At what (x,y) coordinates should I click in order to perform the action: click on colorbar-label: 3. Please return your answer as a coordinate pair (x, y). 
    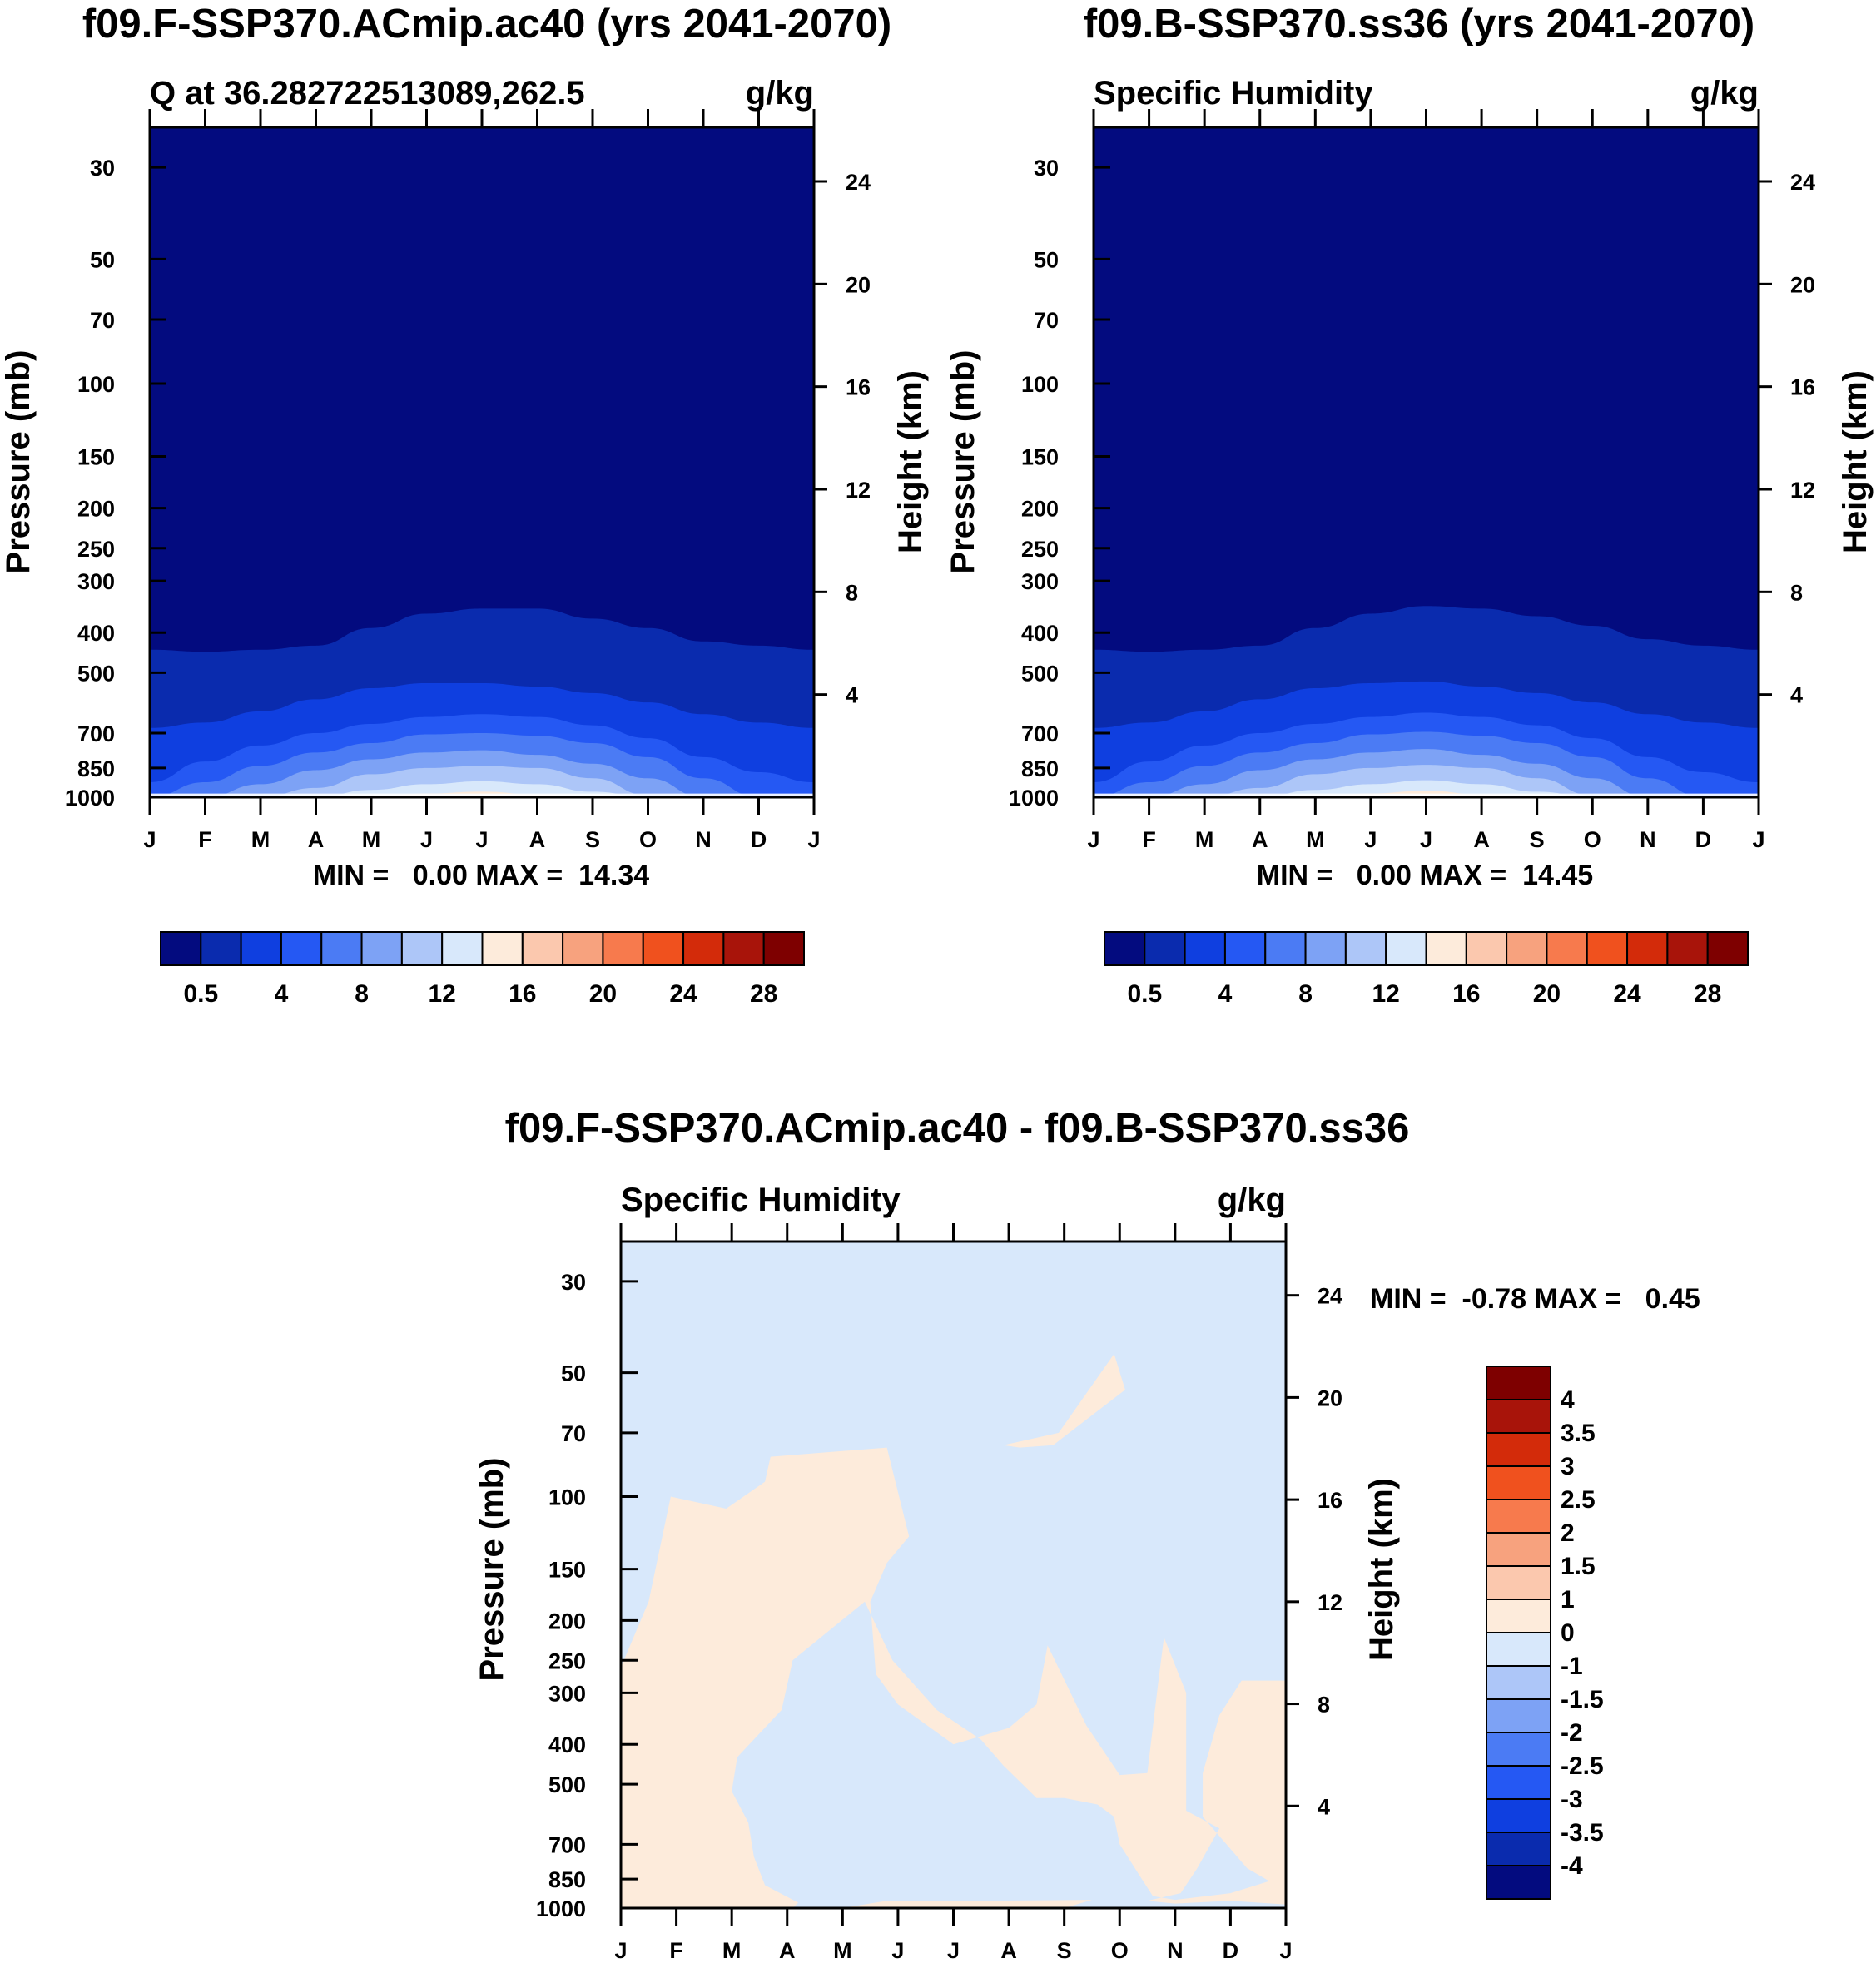
    Looking at the image, I should click on (1568, 1466).